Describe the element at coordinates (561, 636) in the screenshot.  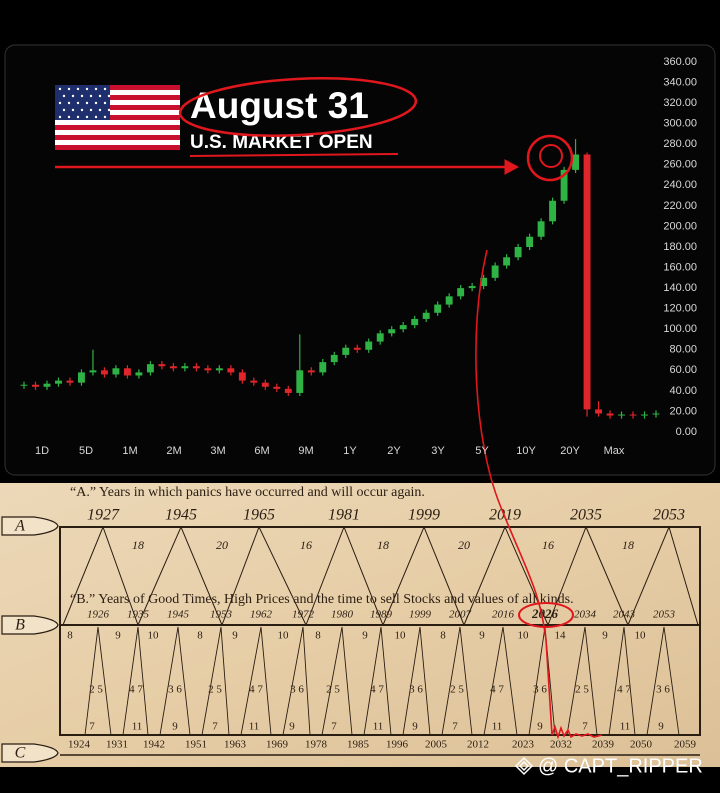
I see `b-upper-count: 14` at that location.